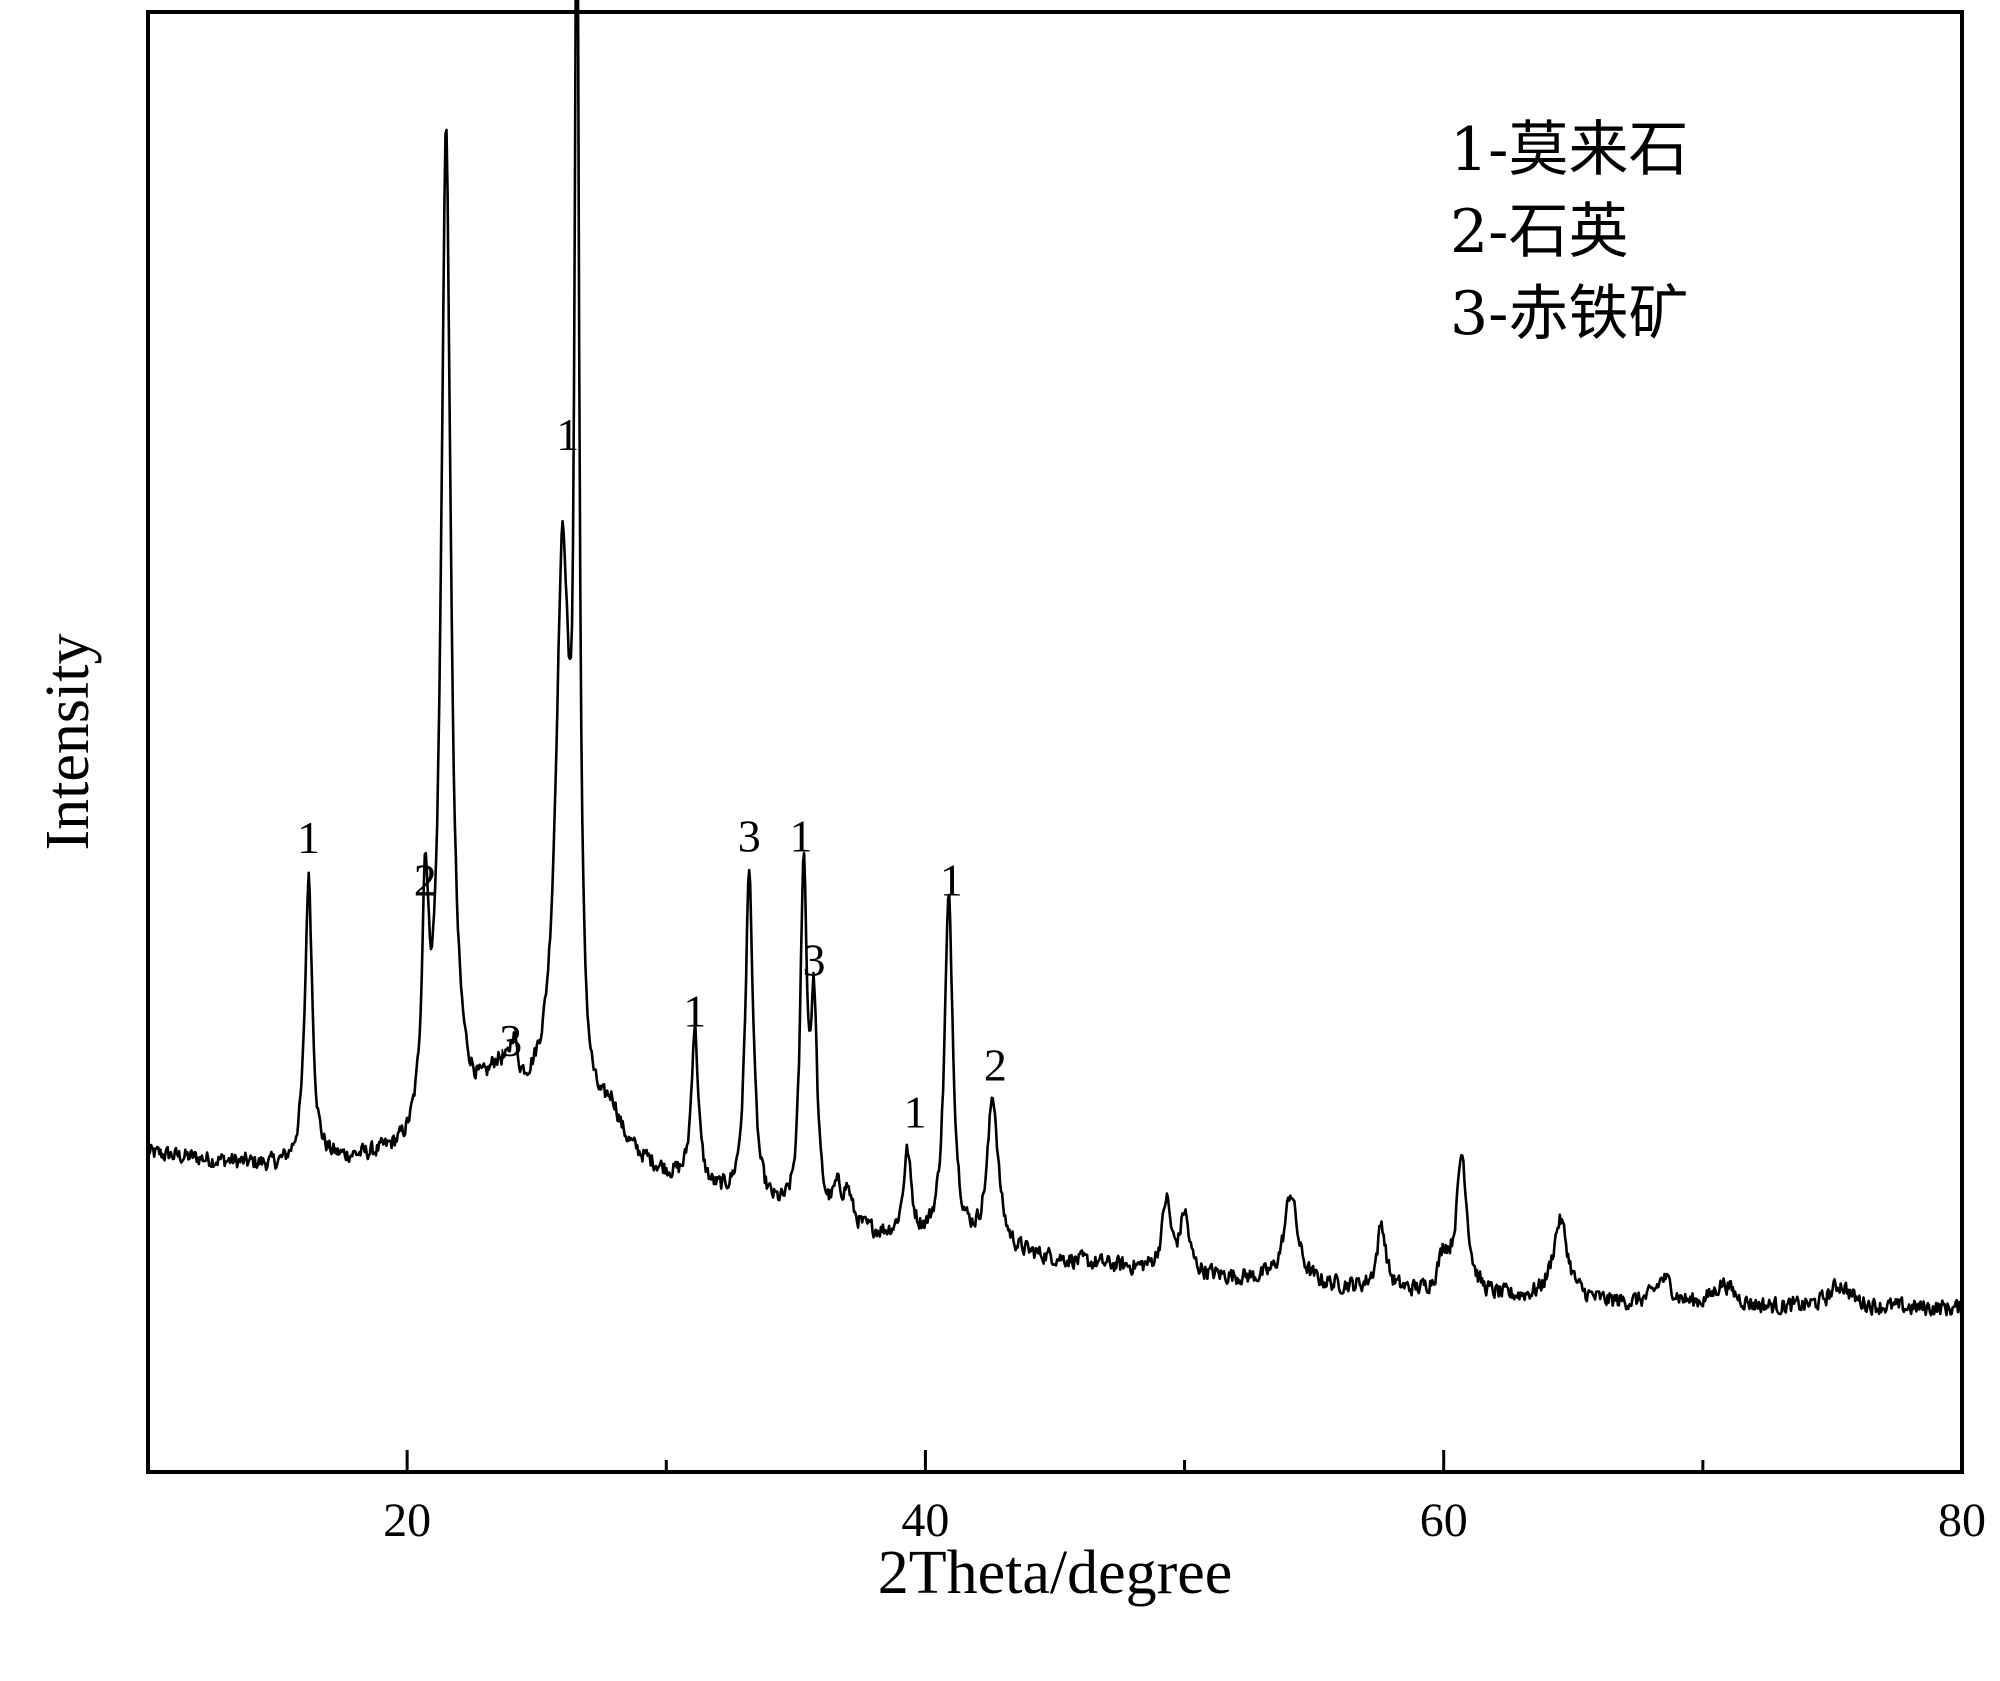  What do you see at coordinates (925, 1520) in the screenshot?
I see `x-tick-label: 40` at bounding box center [925, 1520].